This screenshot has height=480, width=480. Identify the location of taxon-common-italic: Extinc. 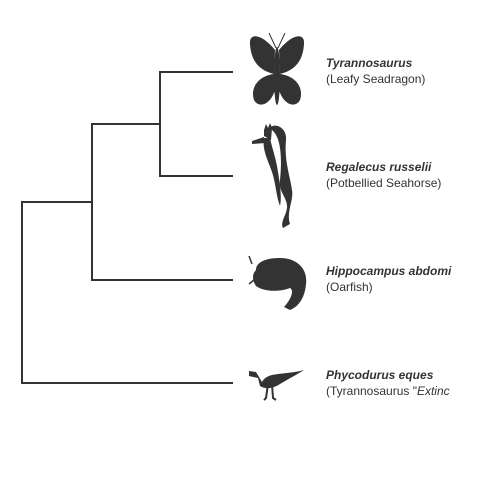
(433, 391).